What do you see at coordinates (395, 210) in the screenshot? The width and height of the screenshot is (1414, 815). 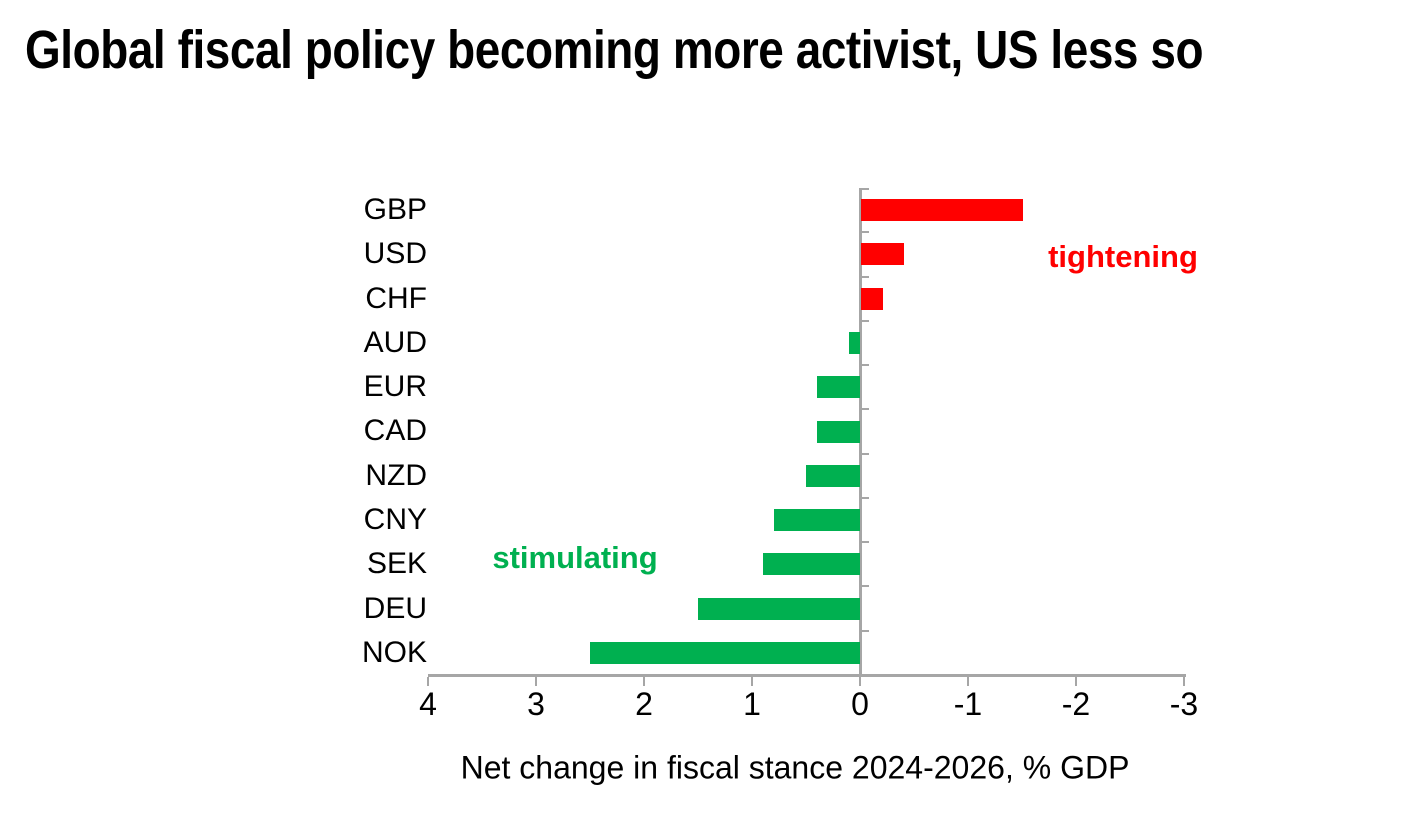 I see `category-label-GBP: GBP` at bounding box center [395, 210].